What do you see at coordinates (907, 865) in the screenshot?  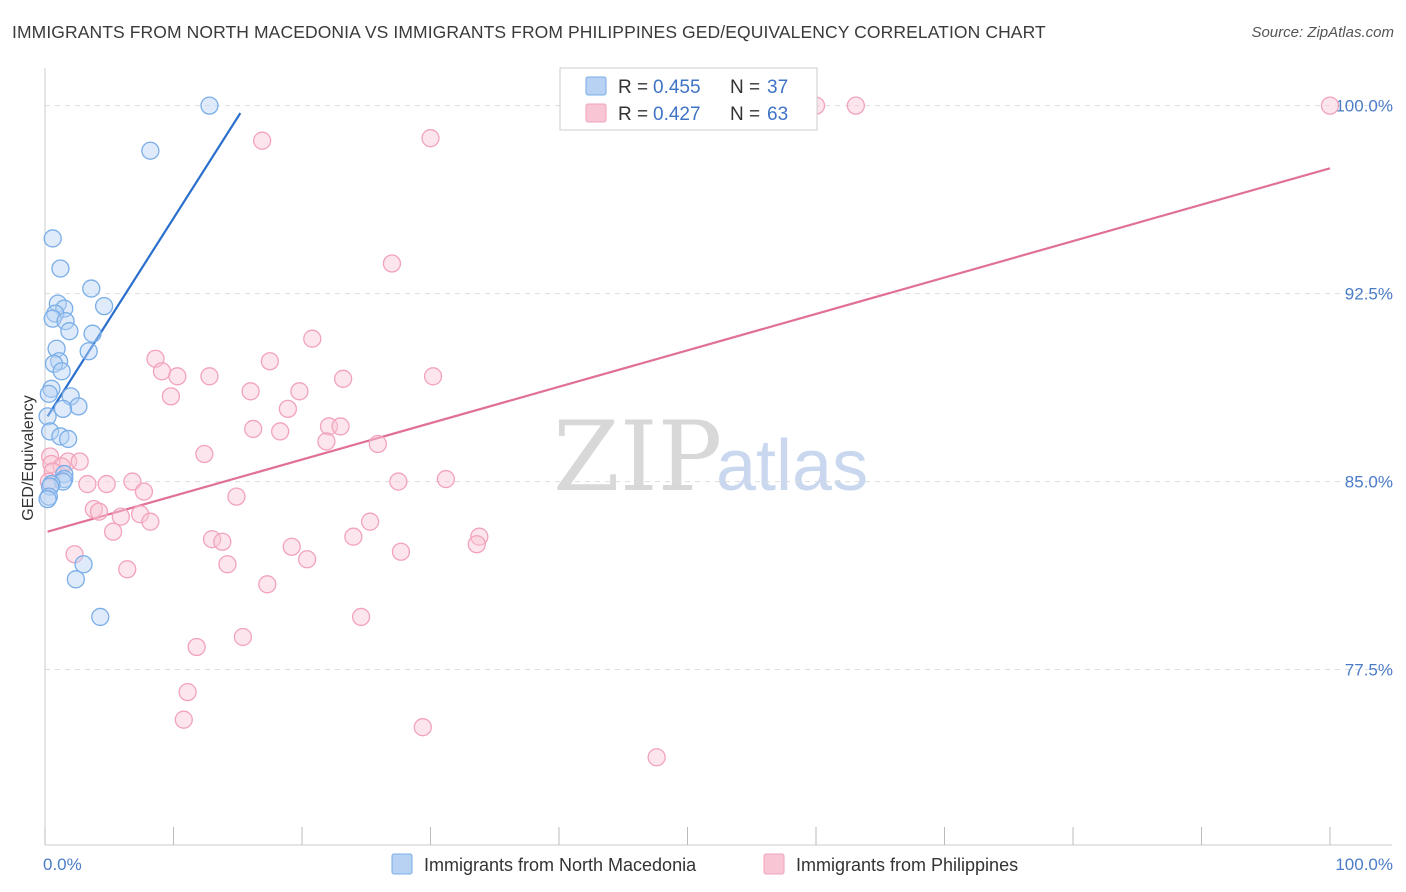 I see `series-legend-label-philippines: Immigrants from Philippines` at bounding box center [907, 865].